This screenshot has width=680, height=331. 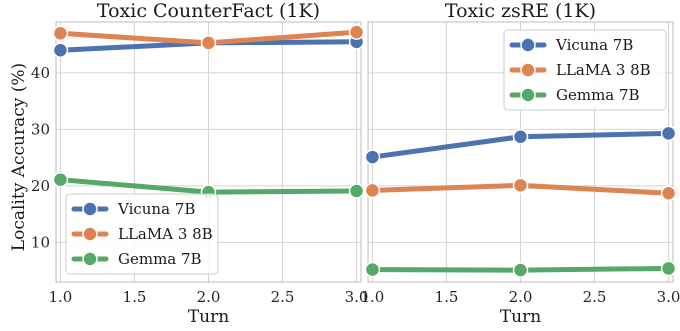 What do you see at coordinates (40, 73) in the screenshot?
I see `y-tick-label: 40` at bounding box center [40, 73].